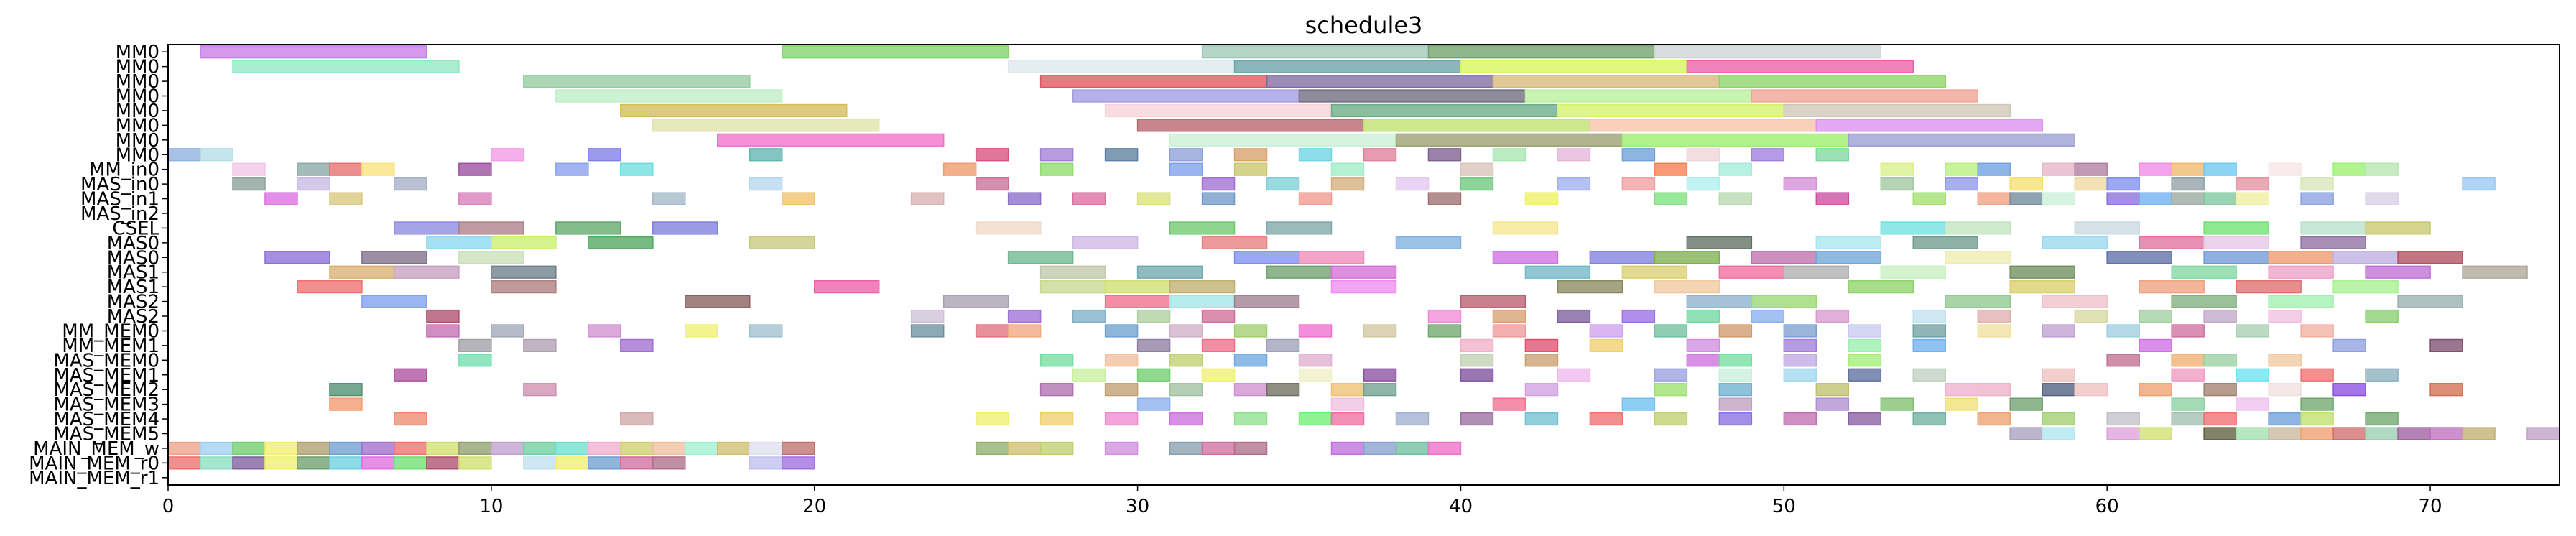  I want to click on x-tick-label: 70, so click(2430, 507).